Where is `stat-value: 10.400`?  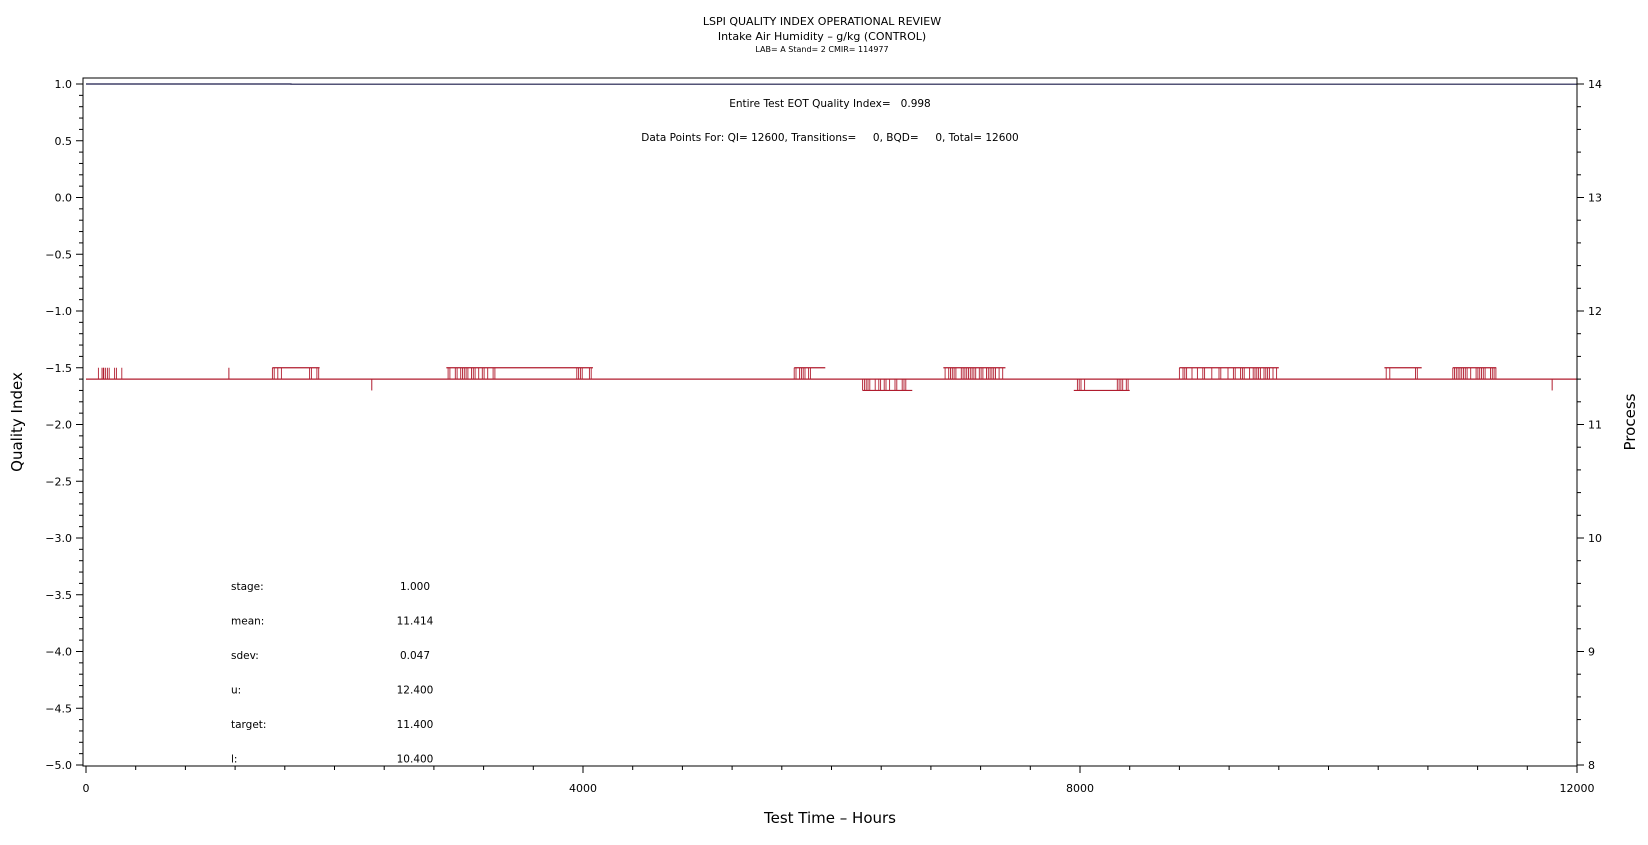 stat-value: 10.400 is located at coordinates (415, 760).